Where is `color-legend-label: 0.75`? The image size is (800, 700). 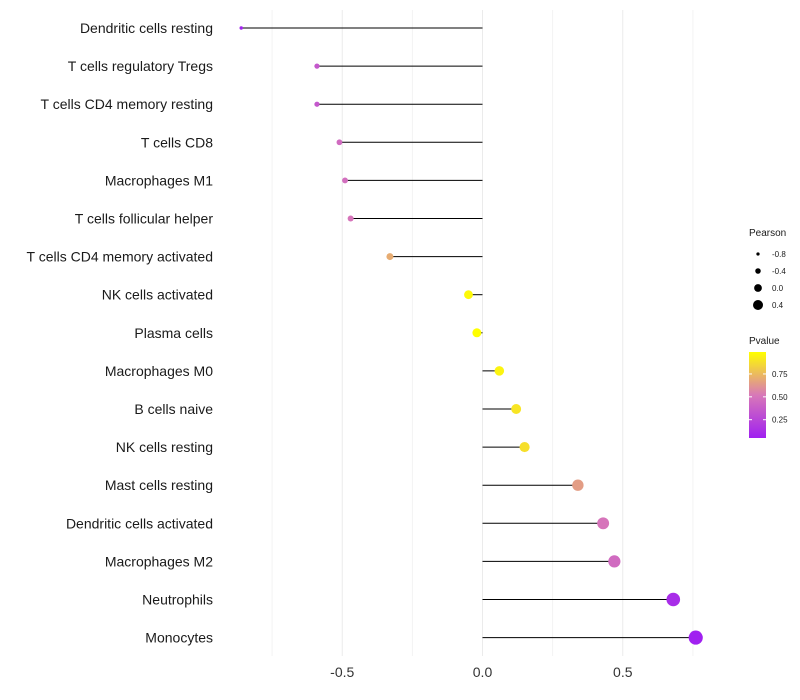
color-legend-label: 0.75 is located at coordinates (780, 374).